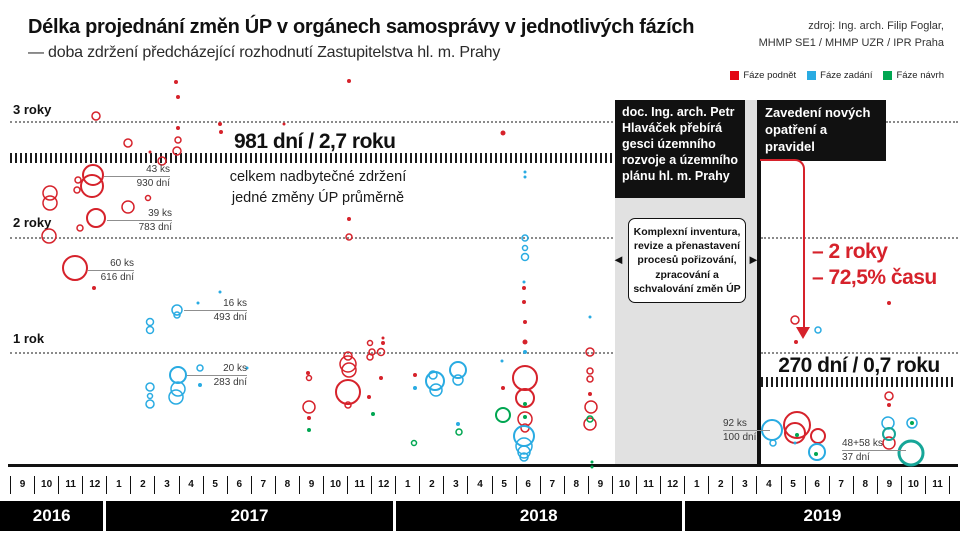 This screenshot has width=960, height=539. What do you see at coordinates (720, 485) in the screenshot?
I see `month-label: 2` at bounding box center [720, 485].